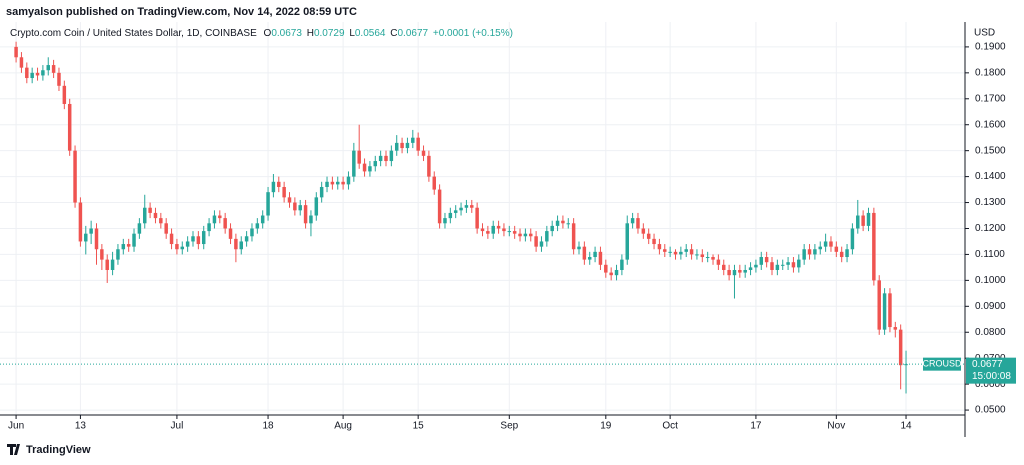  What do you see at coordinates (906, 426) in the screenshot?
I see `x-tick-label: 14` at bounding box center [906, 426].